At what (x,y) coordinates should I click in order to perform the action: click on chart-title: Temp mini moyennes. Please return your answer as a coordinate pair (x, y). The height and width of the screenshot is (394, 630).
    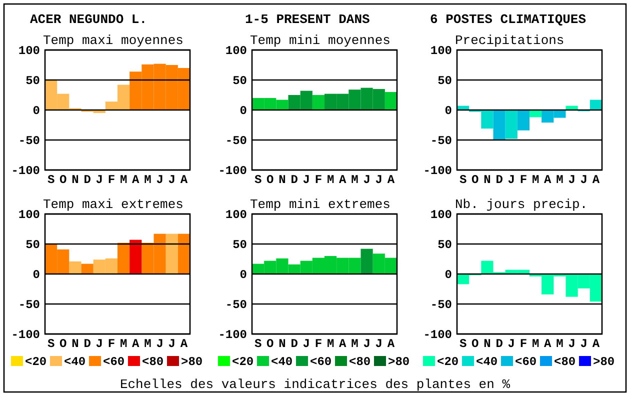
    Looking at the image, I should click on (320, 40).